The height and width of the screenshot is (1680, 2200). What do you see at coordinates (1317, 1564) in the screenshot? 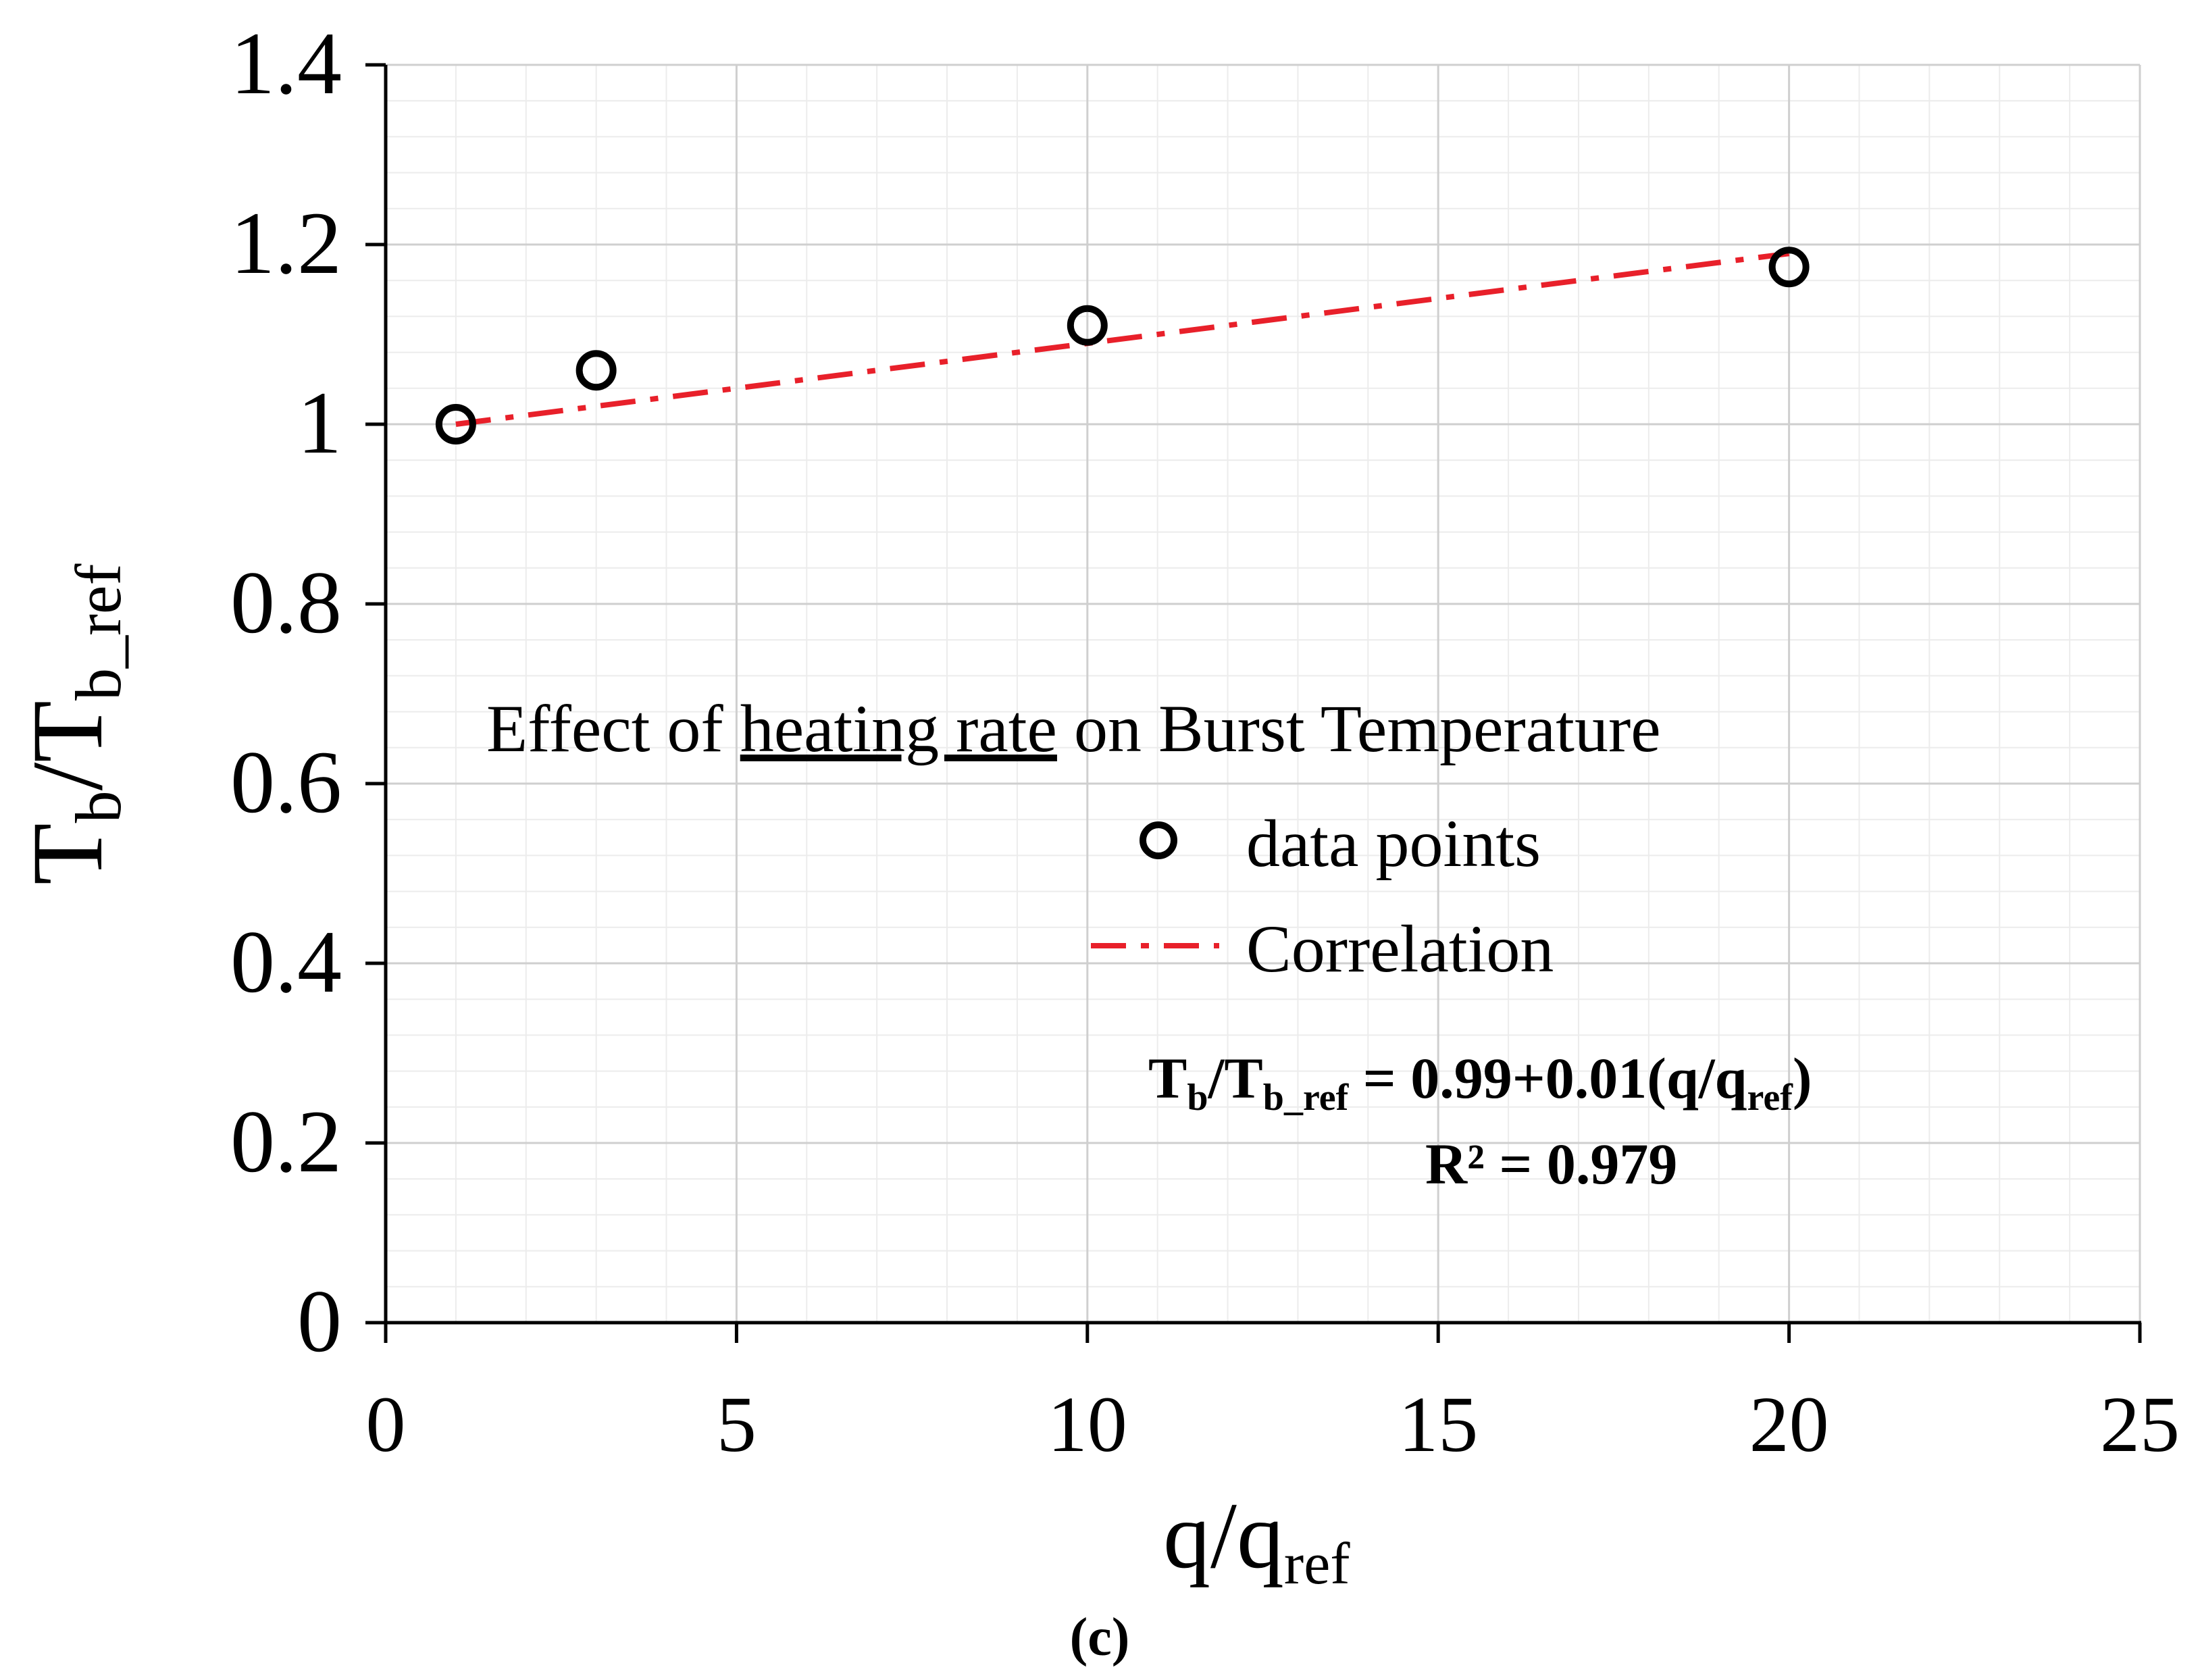
I see `x-axis-label-sub: ref` at bounding box center [1317, 1564].